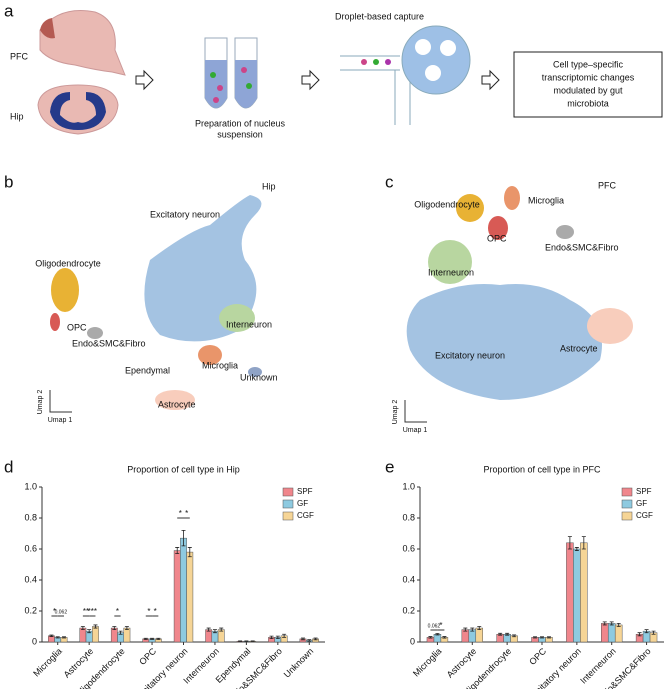  I want to click on significance-label: ***, so click(92, 611).